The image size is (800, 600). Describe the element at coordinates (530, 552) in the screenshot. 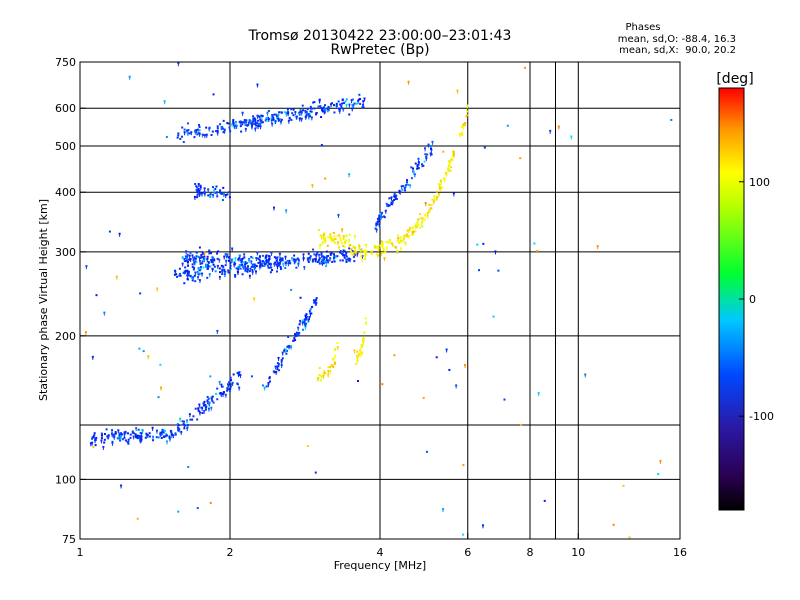

I see `x-tick-label: 8` at that location.